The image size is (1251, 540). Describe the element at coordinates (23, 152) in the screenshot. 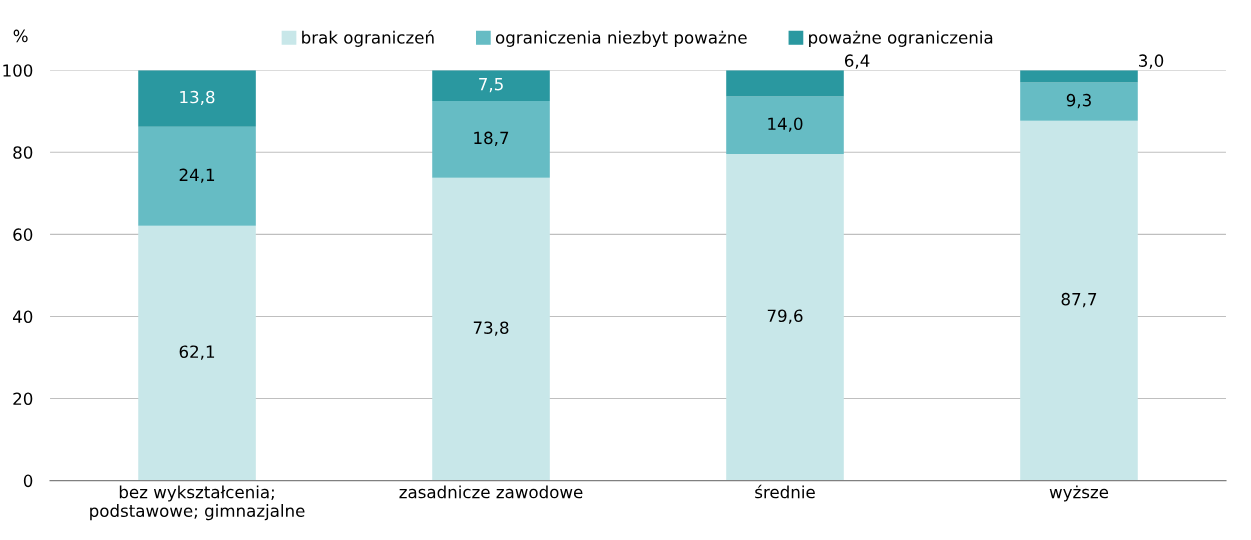

I see `y-tick-label: 80` at that location.